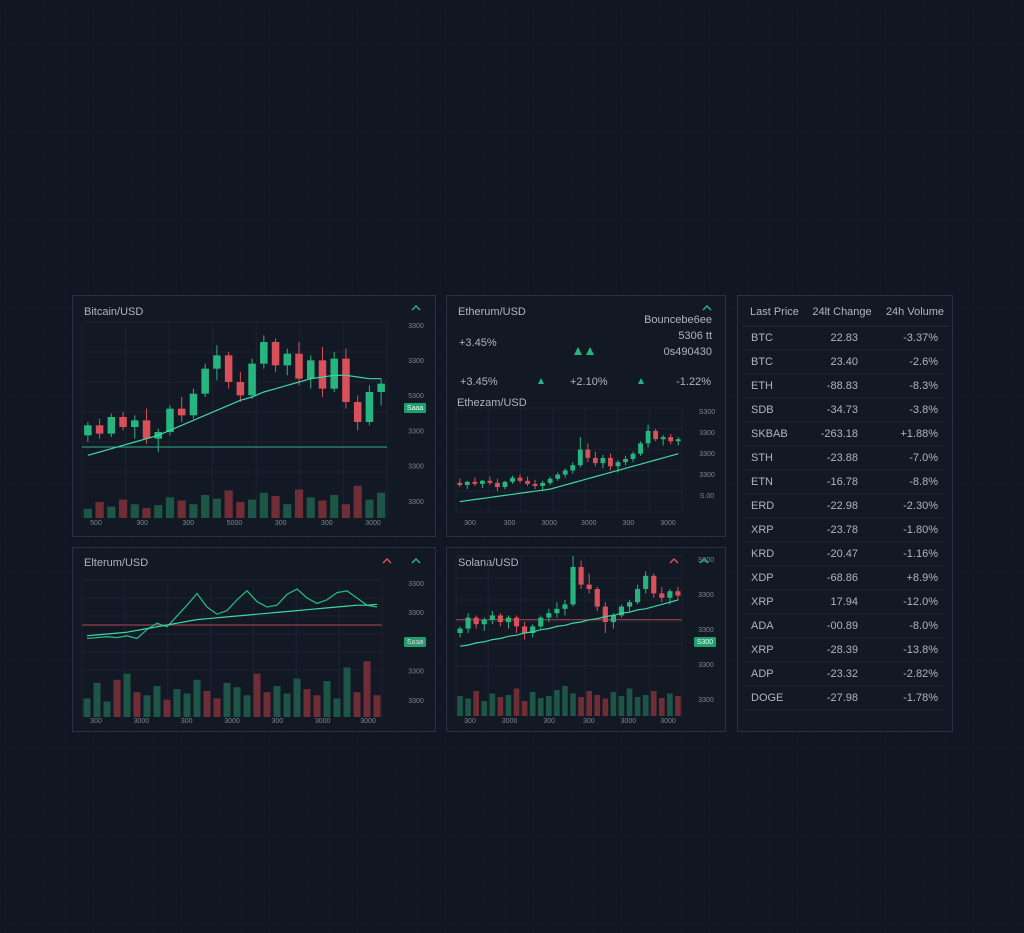  What do you see at coordinates (923, 482) in the screenshot?
I see `change: -8.8%` at bounding box center [923, 482].